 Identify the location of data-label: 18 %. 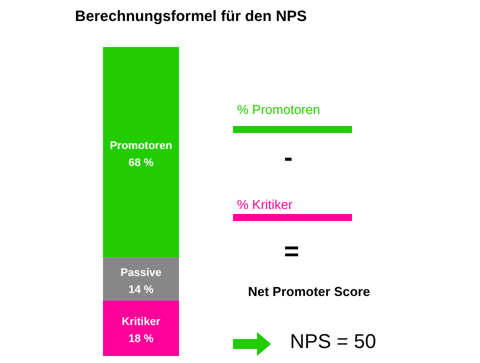
(141, 339).